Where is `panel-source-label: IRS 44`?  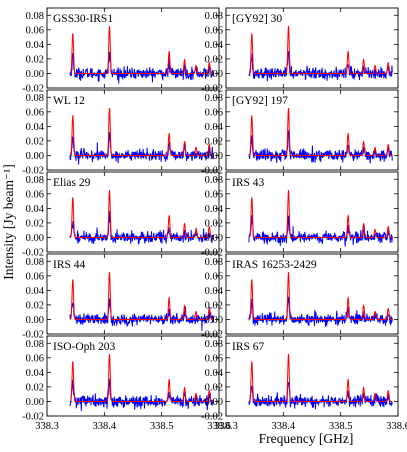 panel-source-label: IRS 44 is located at coordinates (69, 265).